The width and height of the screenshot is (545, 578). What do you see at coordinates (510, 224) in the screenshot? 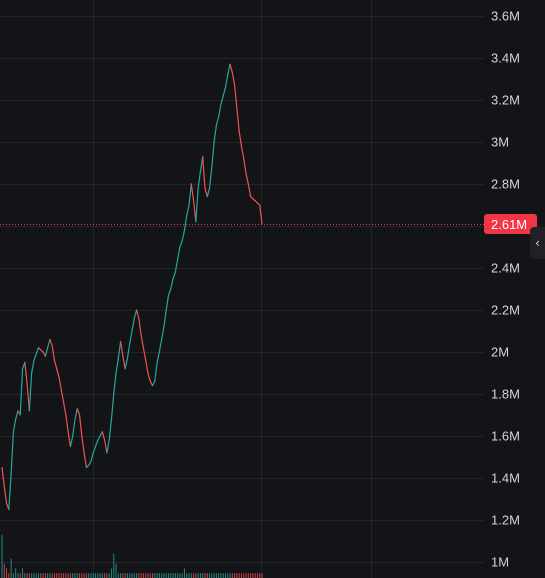
I see `price-badge-background` at bounding box center [510, 224].